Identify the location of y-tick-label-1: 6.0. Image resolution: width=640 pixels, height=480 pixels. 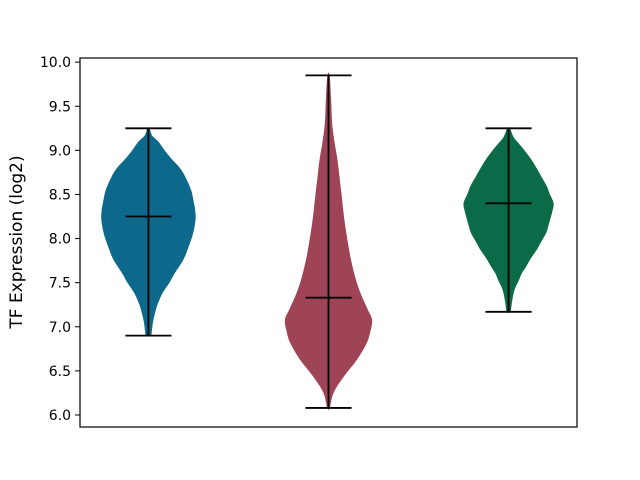
(60, 416).